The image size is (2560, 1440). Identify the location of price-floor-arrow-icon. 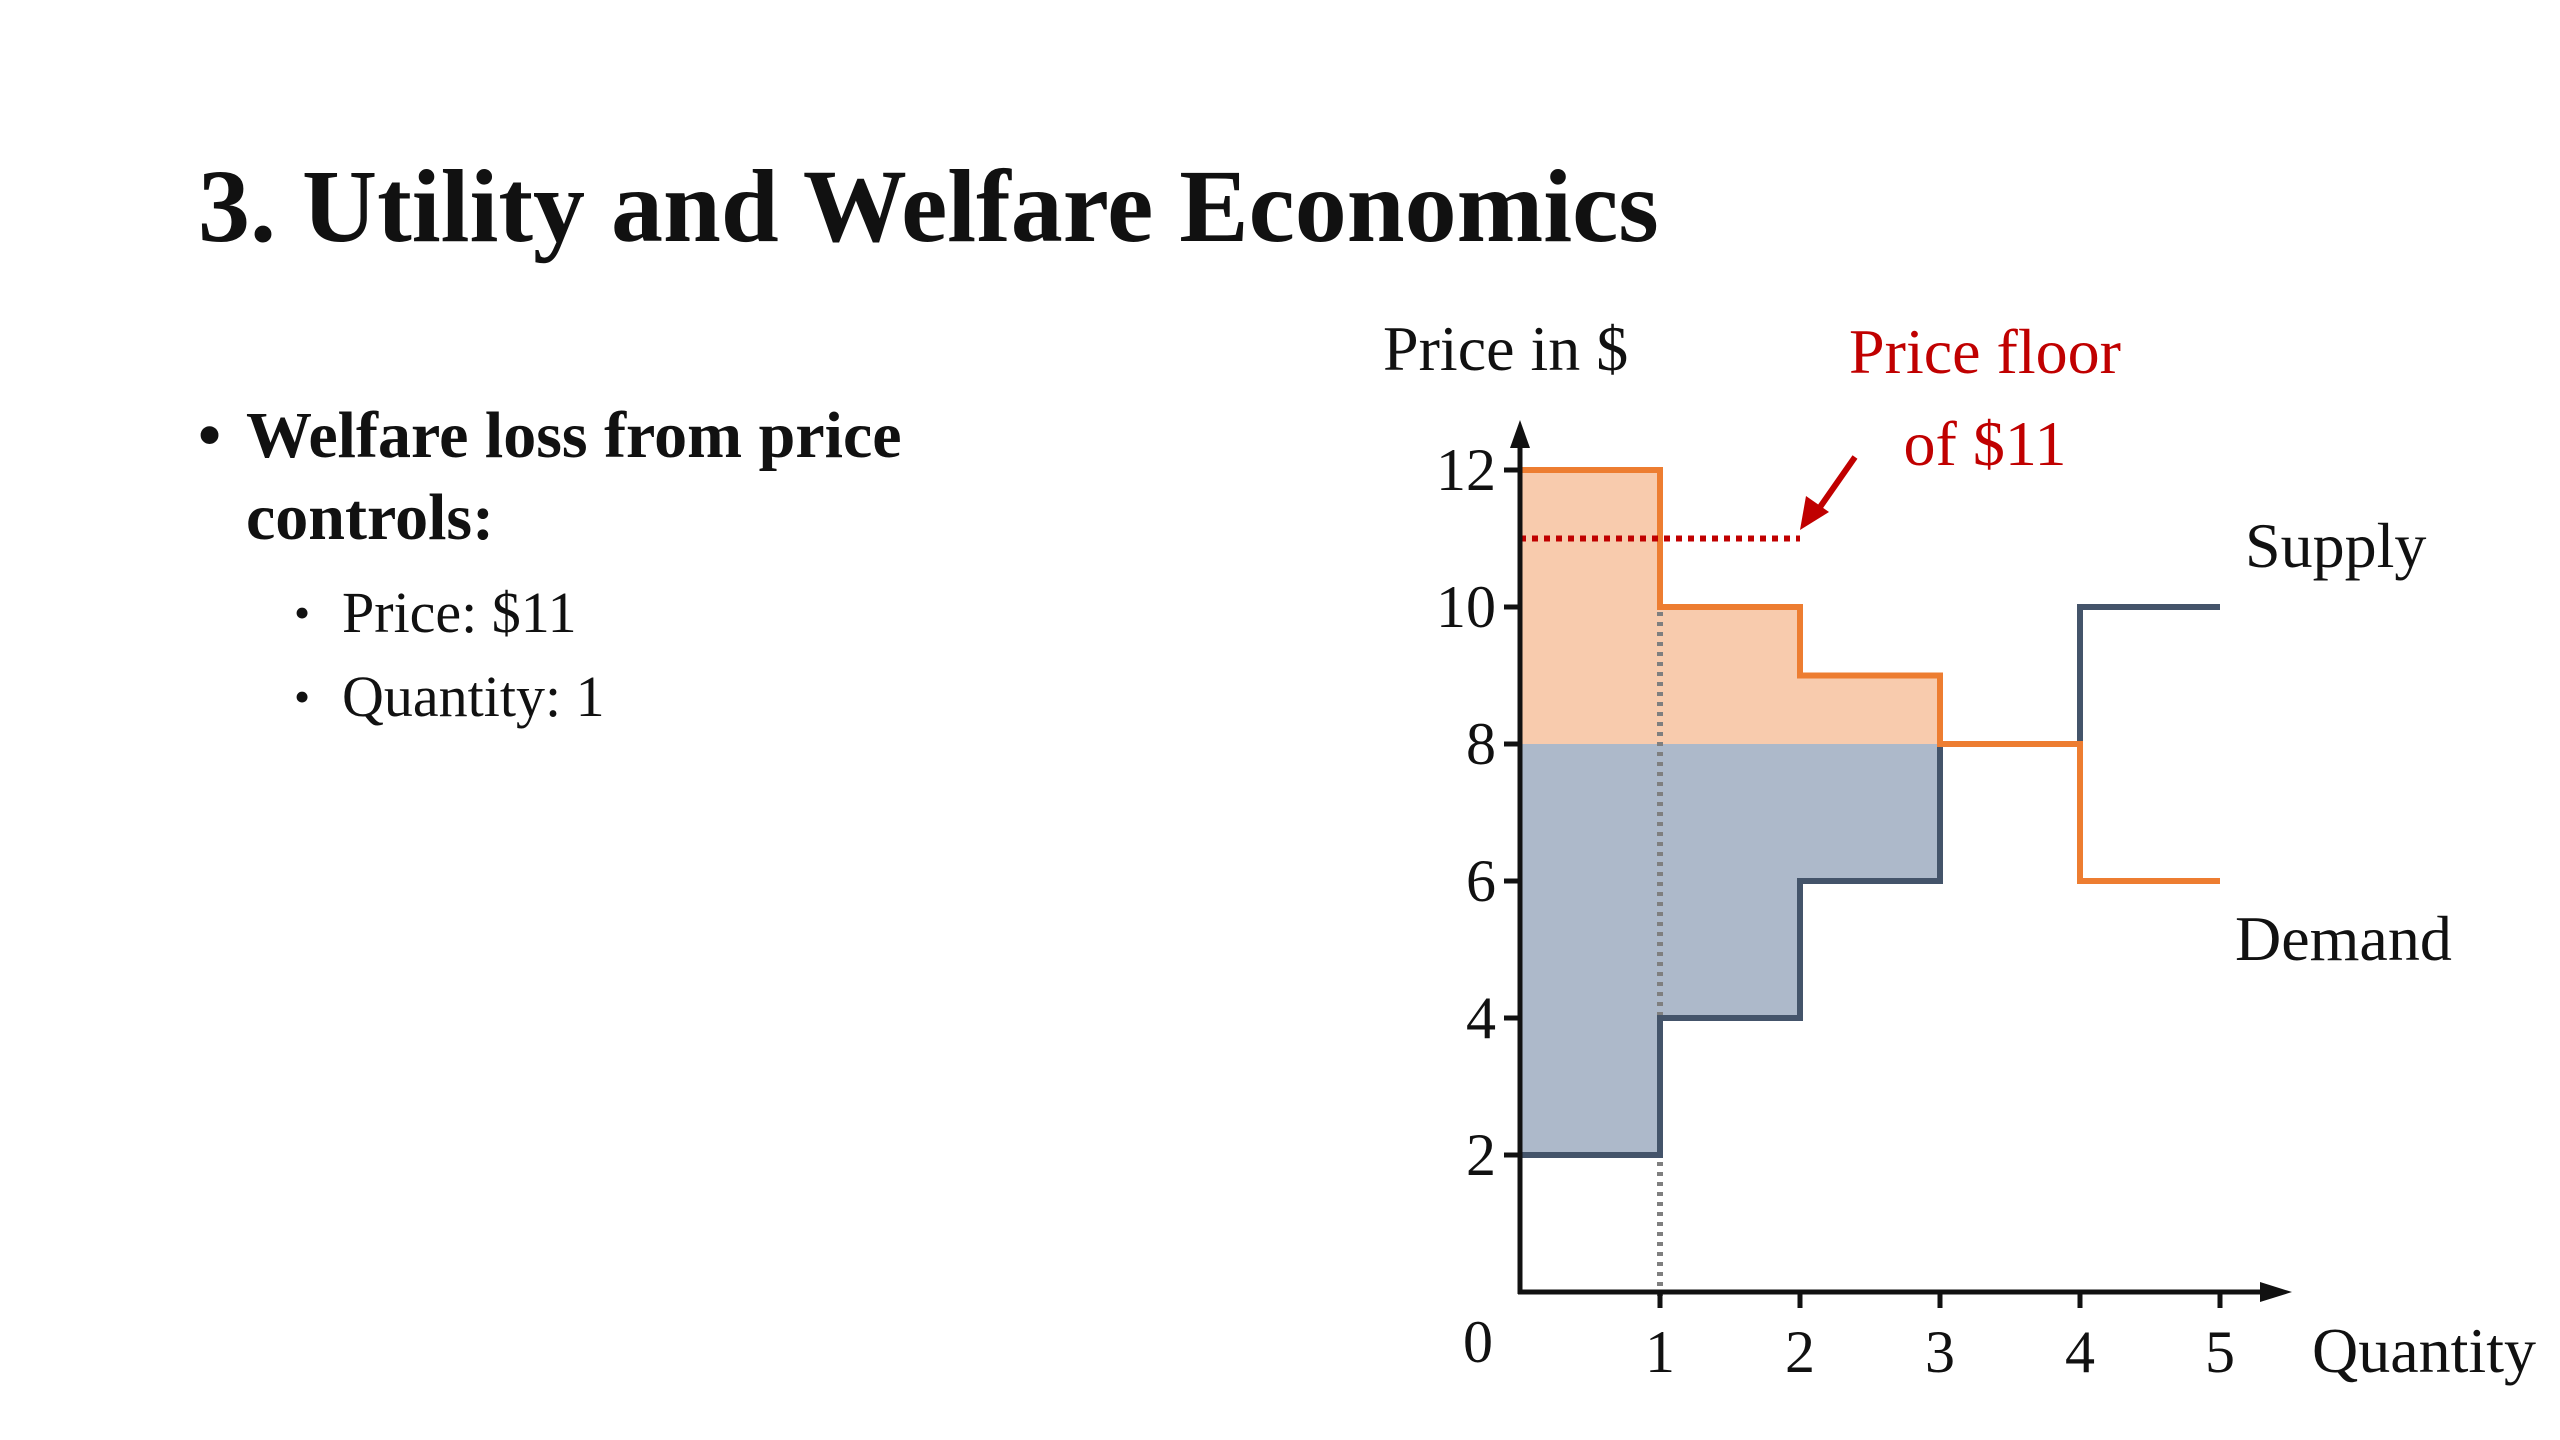
(1814, 513).